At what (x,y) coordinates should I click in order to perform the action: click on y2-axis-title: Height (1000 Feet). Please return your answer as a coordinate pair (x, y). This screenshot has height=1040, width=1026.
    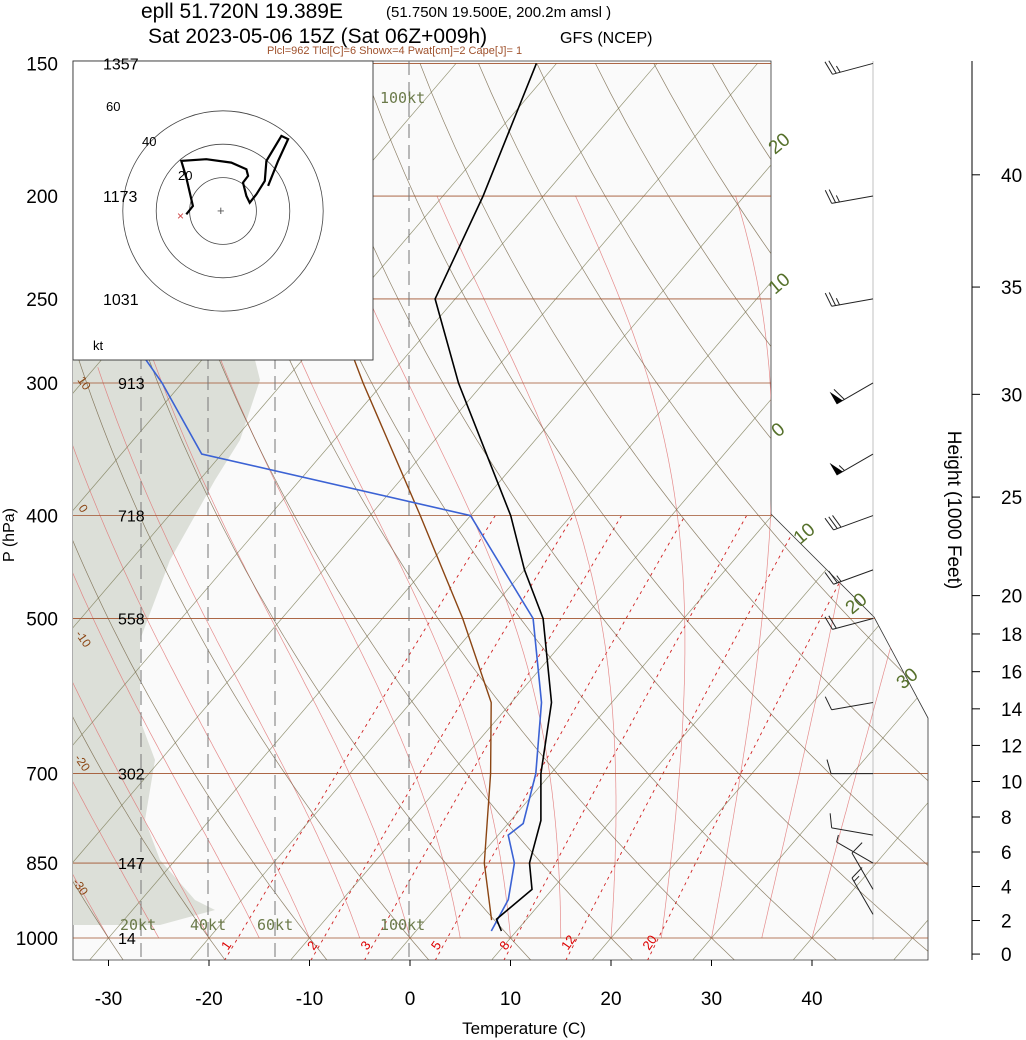
    Looking at the image, I should click on (953, 510).